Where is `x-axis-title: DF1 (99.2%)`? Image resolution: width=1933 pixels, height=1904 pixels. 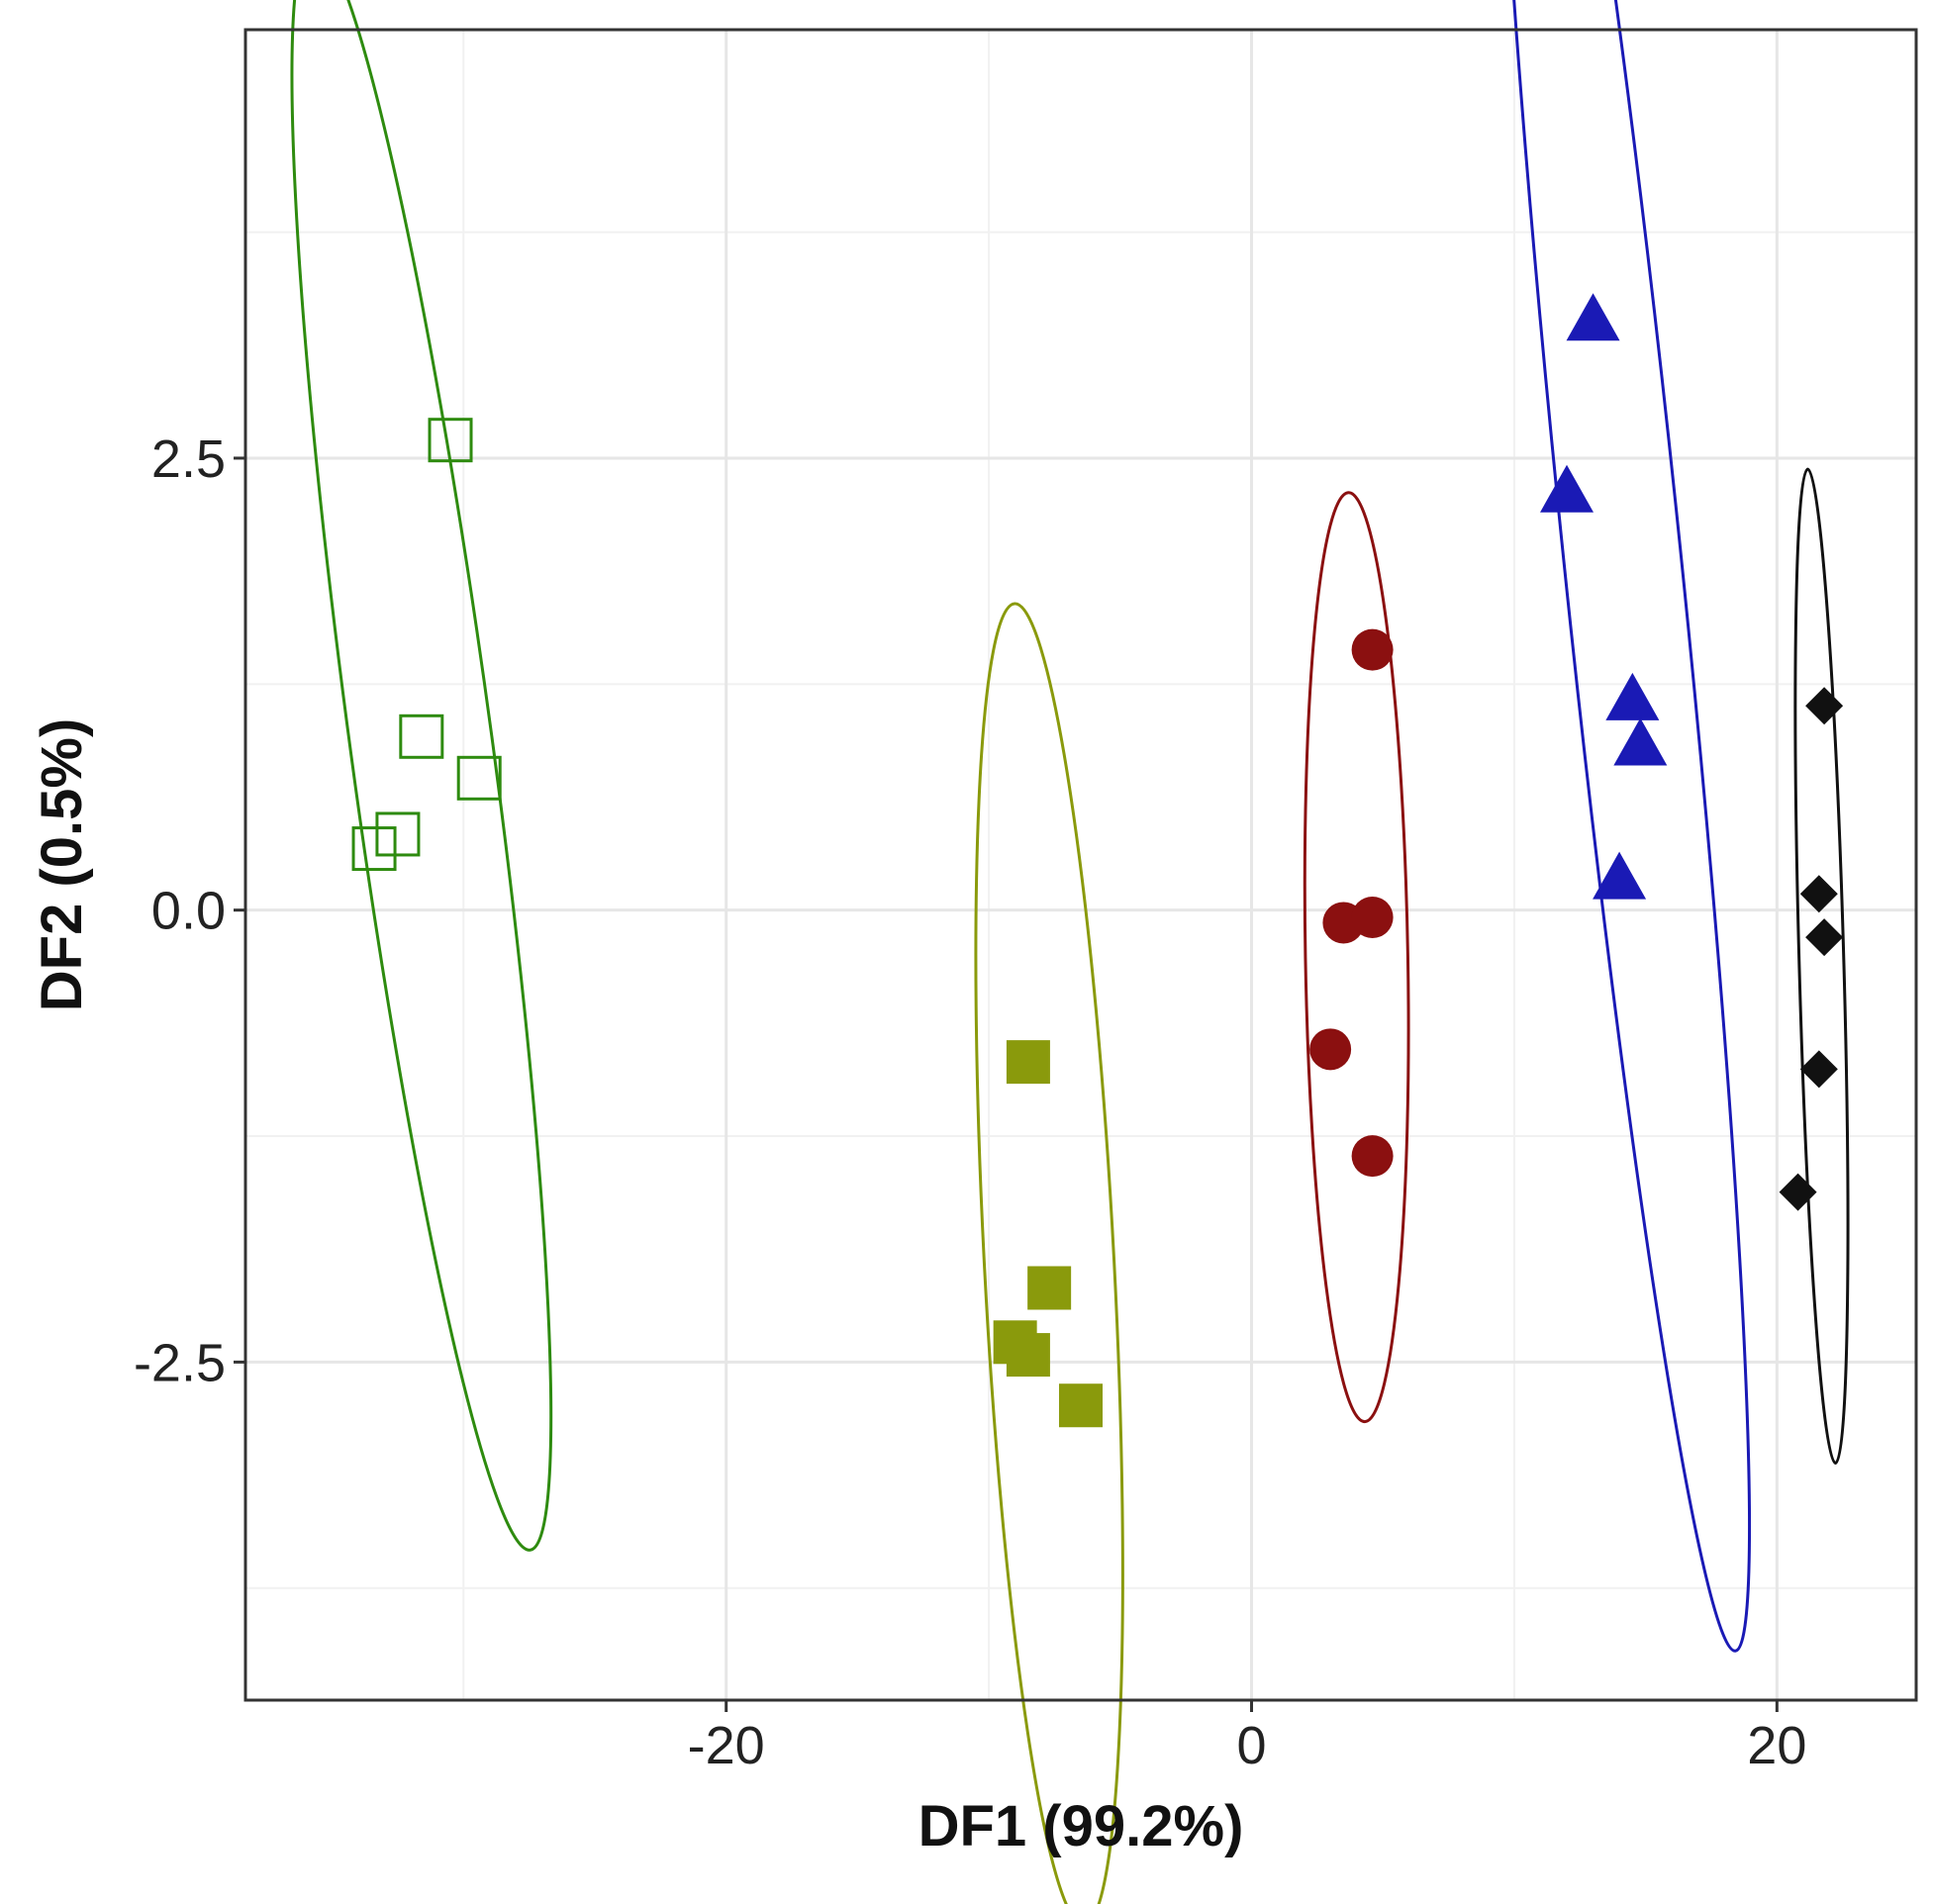
x-axis-title: DF1 (99.2%) is located at coordinates (1081, 1826).